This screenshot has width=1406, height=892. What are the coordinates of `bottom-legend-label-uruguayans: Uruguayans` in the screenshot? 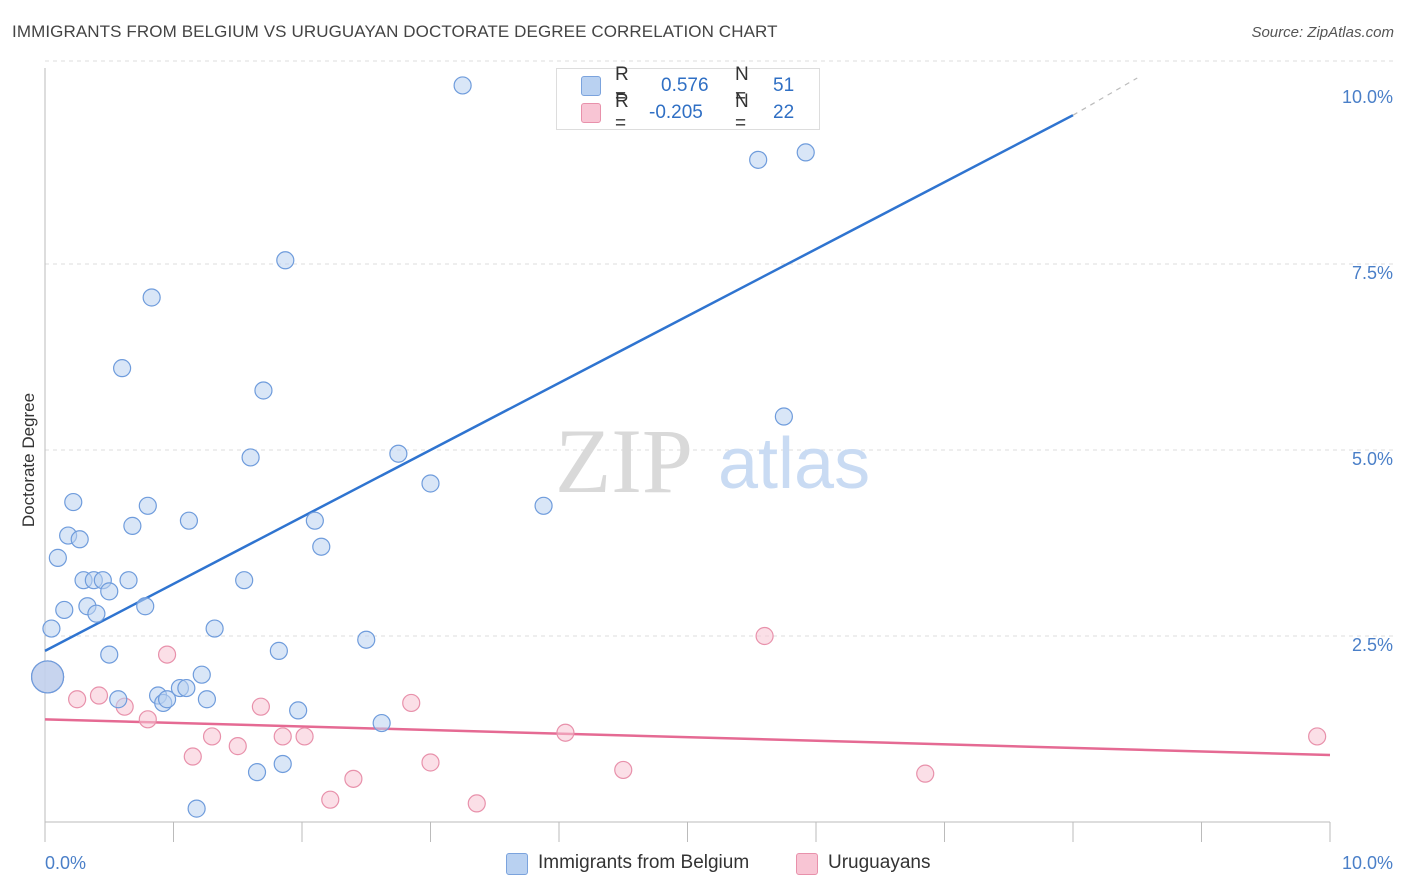 It's located at (879, 862).